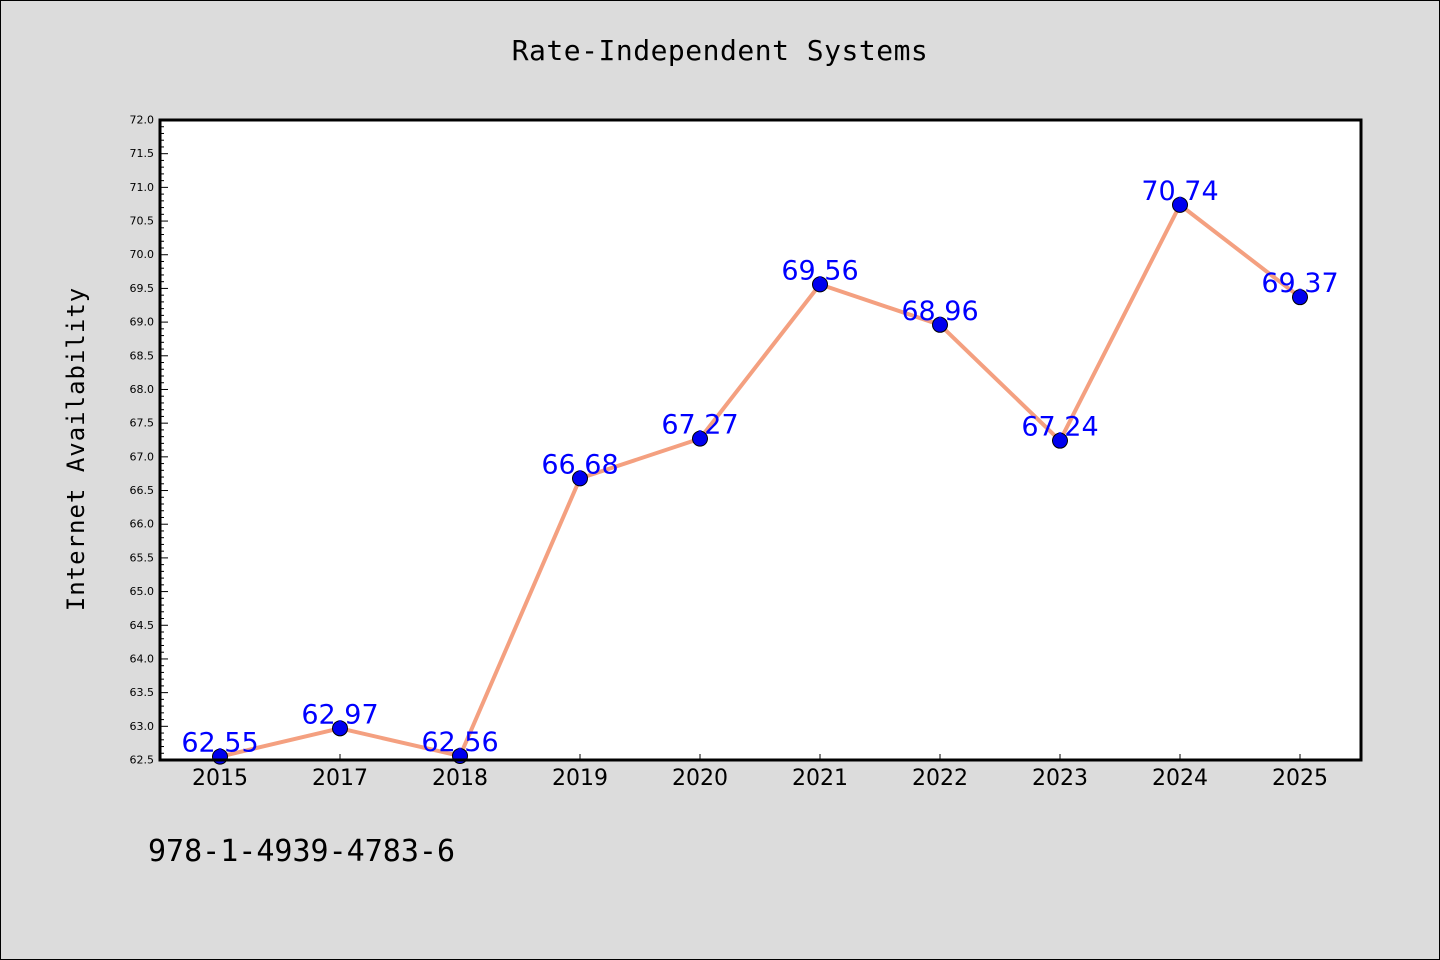 This screenshot has width=1440, height=960. I want to click on y-tick-label: 68.5, so click(142, 355).